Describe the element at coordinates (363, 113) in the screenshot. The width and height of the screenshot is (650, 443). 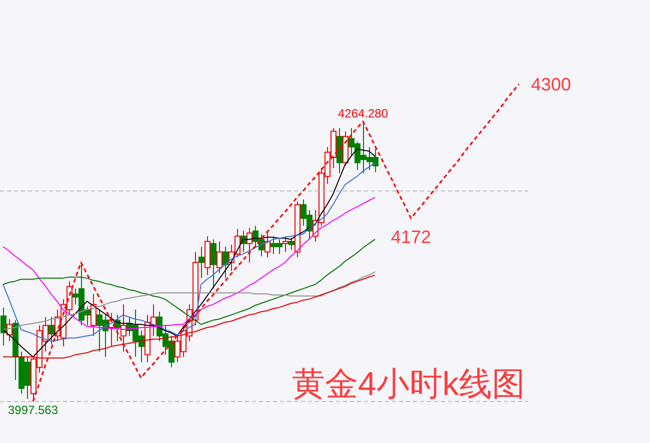
I see `annotation: 4264.280` at that location.